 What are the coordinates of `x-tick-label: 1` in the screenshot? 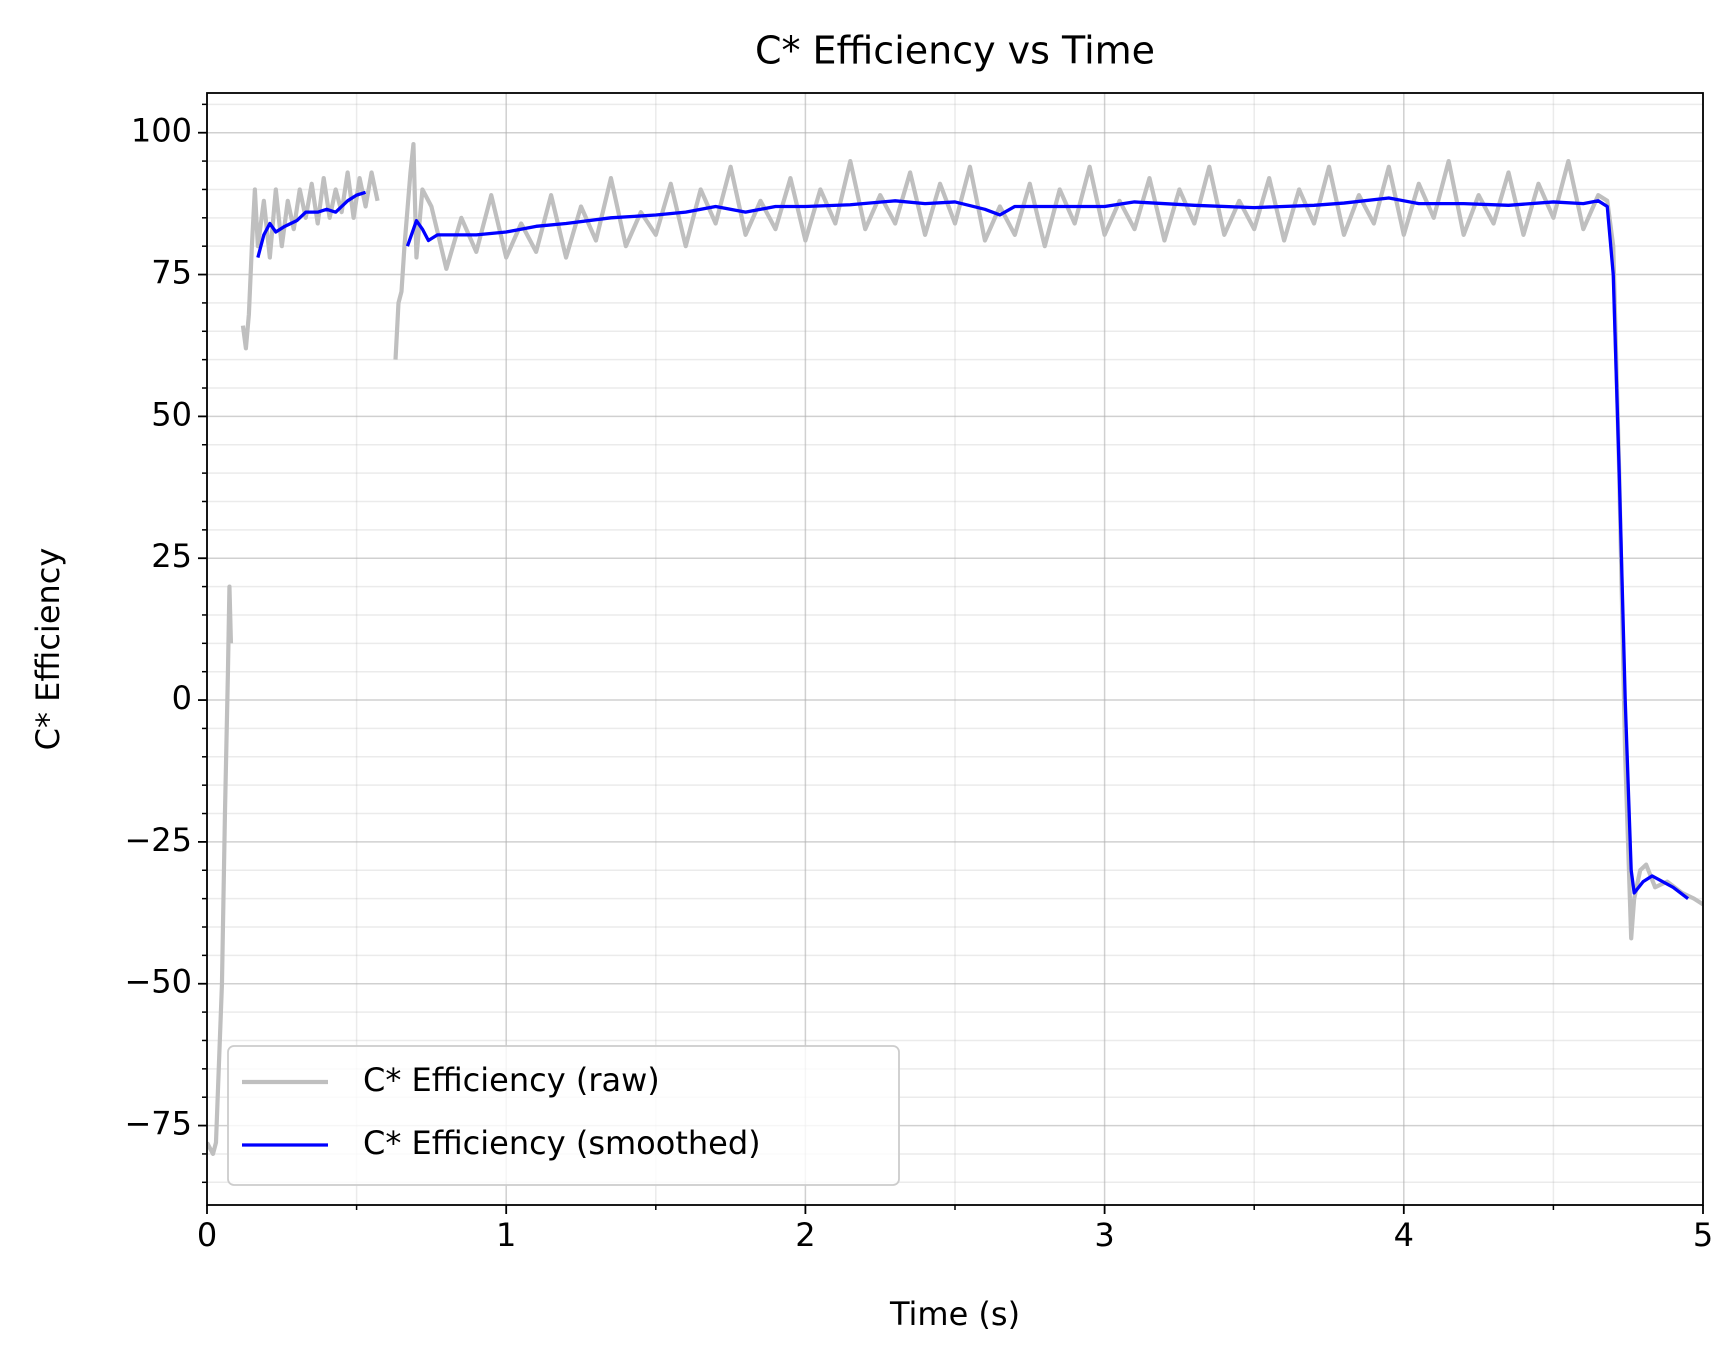 It's located at (506, 1235).